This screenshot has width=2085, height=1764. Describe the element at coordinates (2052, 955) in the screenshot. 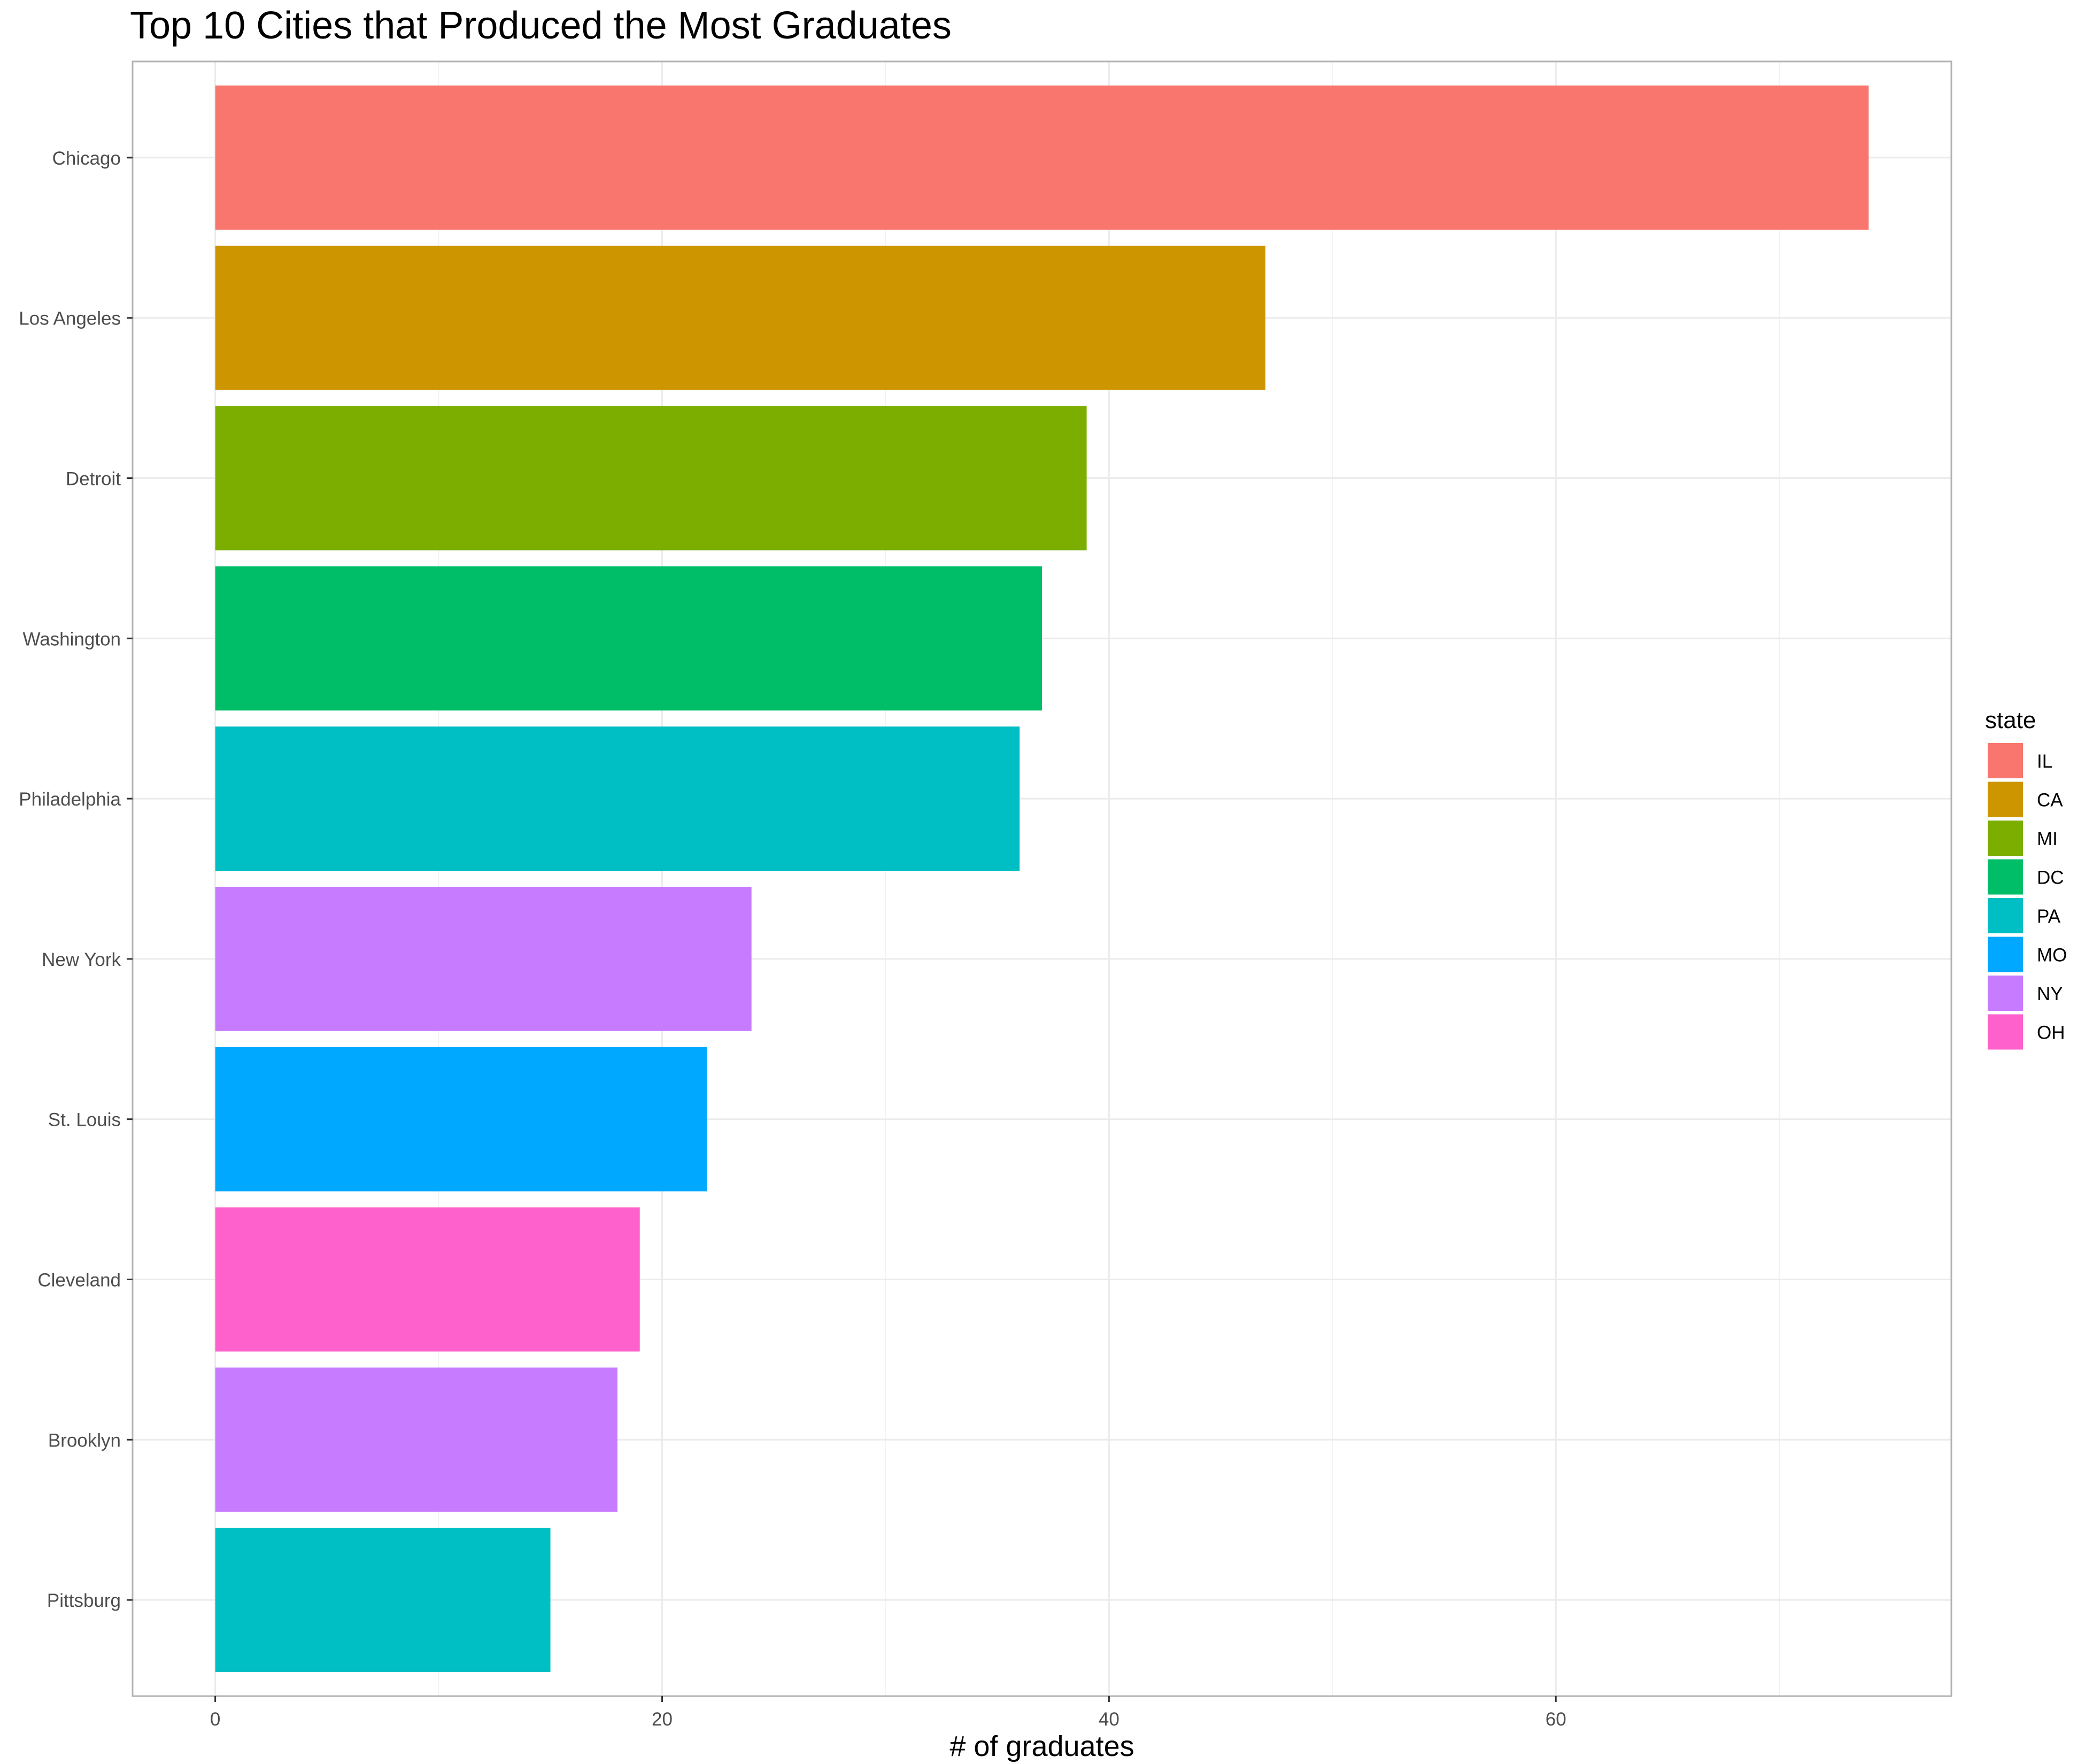

I see `legend-label: MO` at that location.